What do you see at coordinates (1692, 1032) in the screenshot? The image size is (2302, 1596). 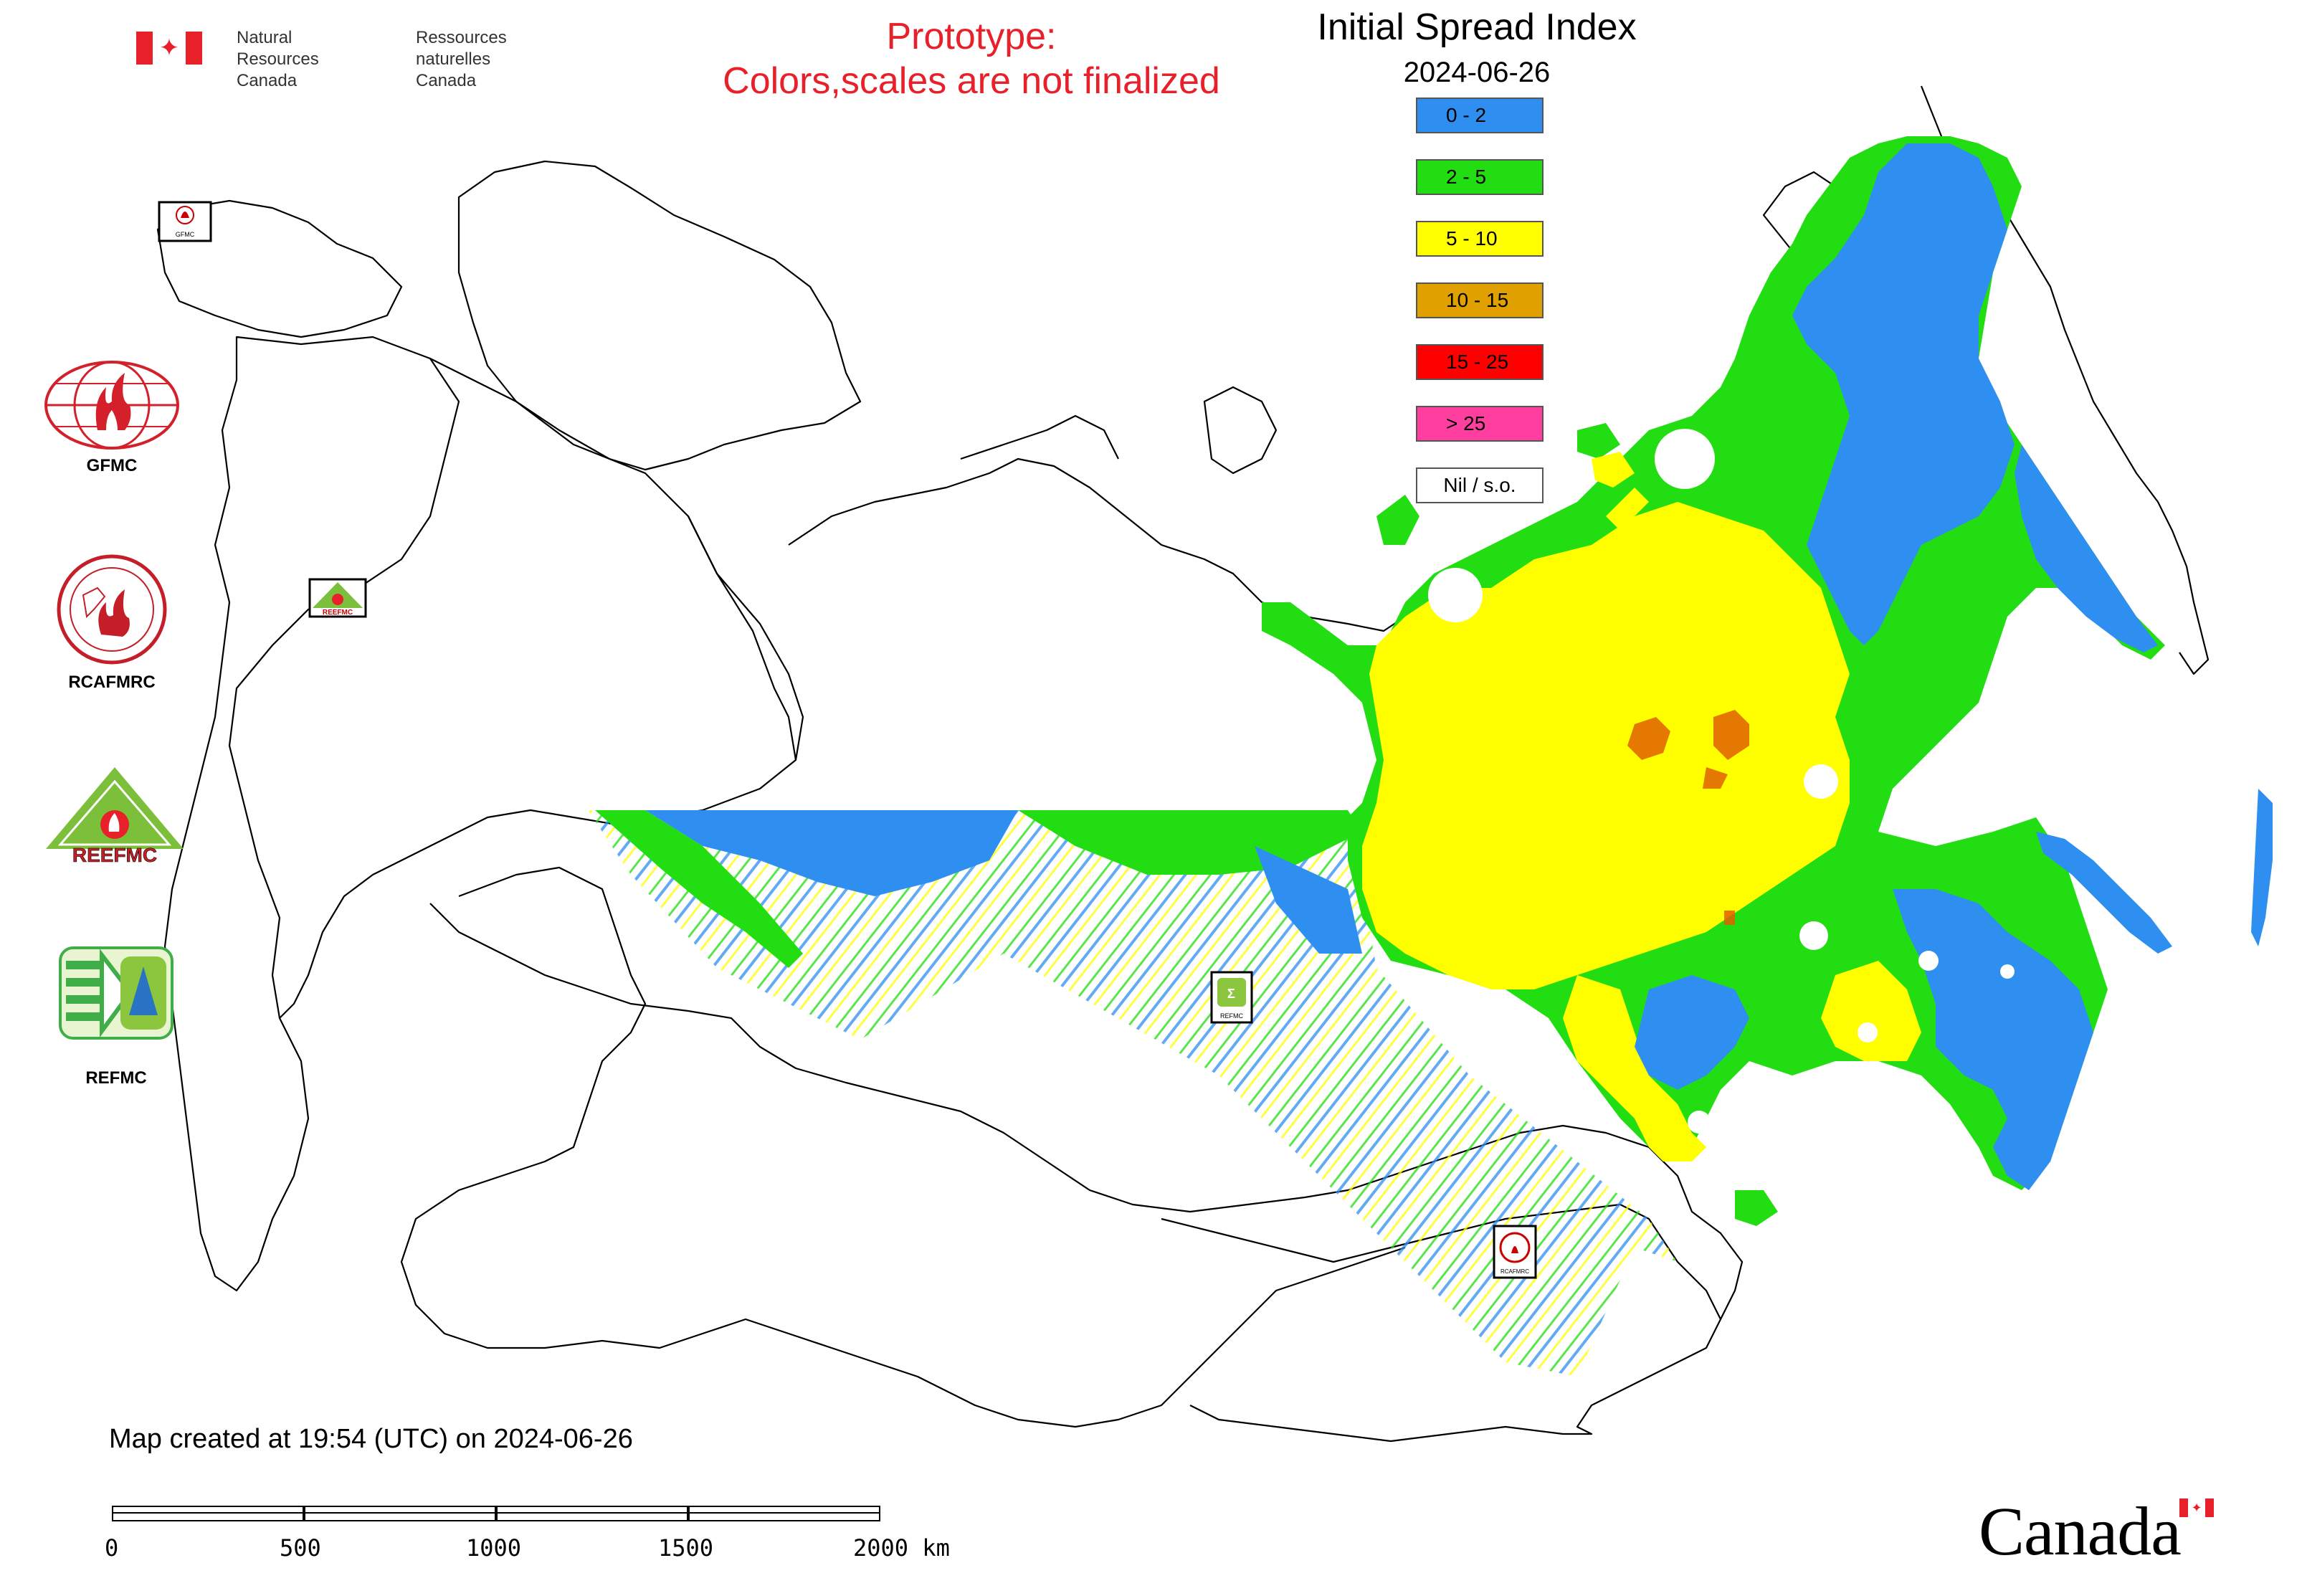 I see `region-blue-south` at bounding box center [1692, 1032].